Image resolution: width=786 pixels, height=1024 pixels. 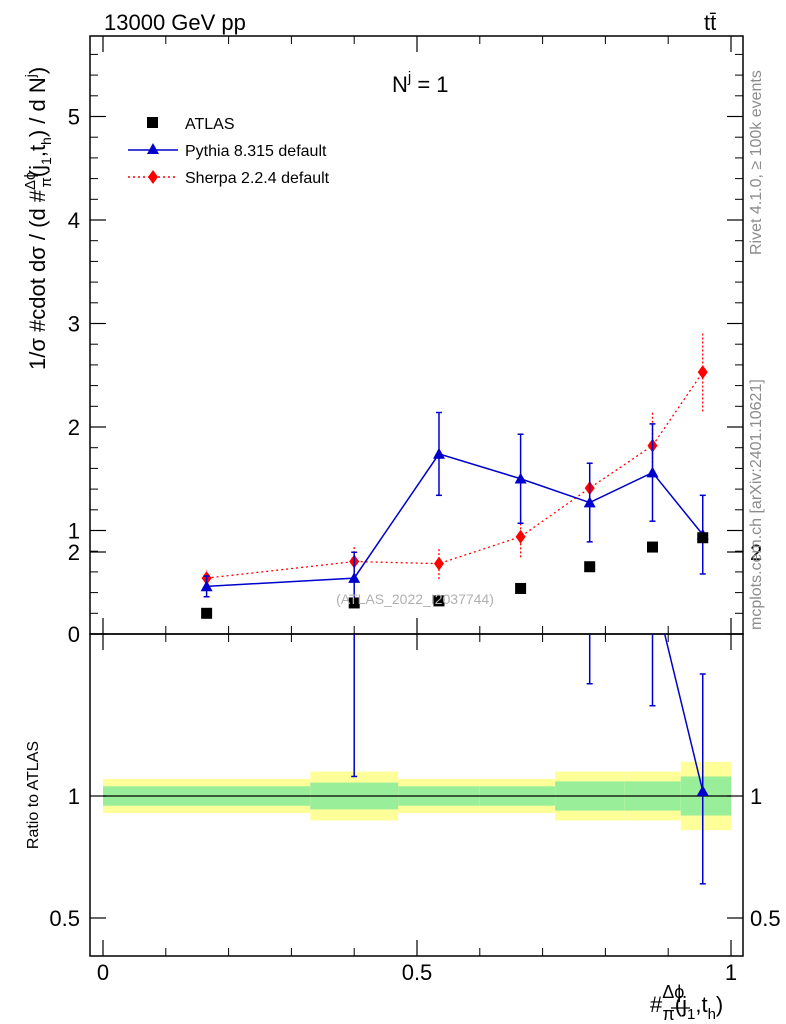 I want to click on legend-sherpa-label: Sherpa 2.2.4 default, so click(x=257, y=178).